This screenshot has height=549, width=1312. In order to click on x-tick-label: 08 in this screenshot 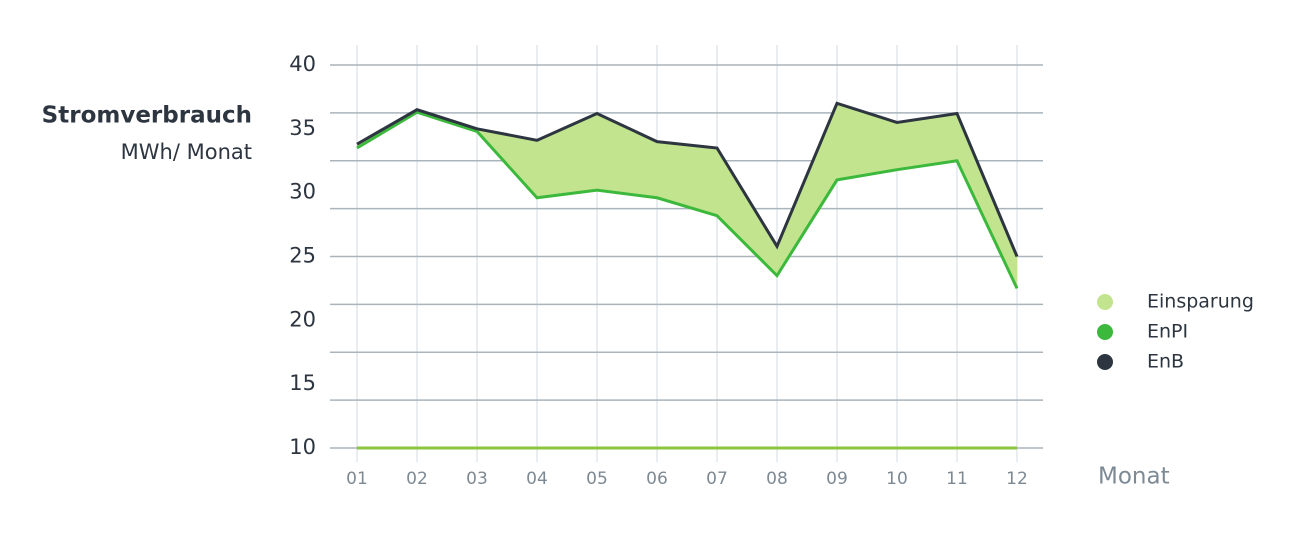, I will do `click(777, 479)`.